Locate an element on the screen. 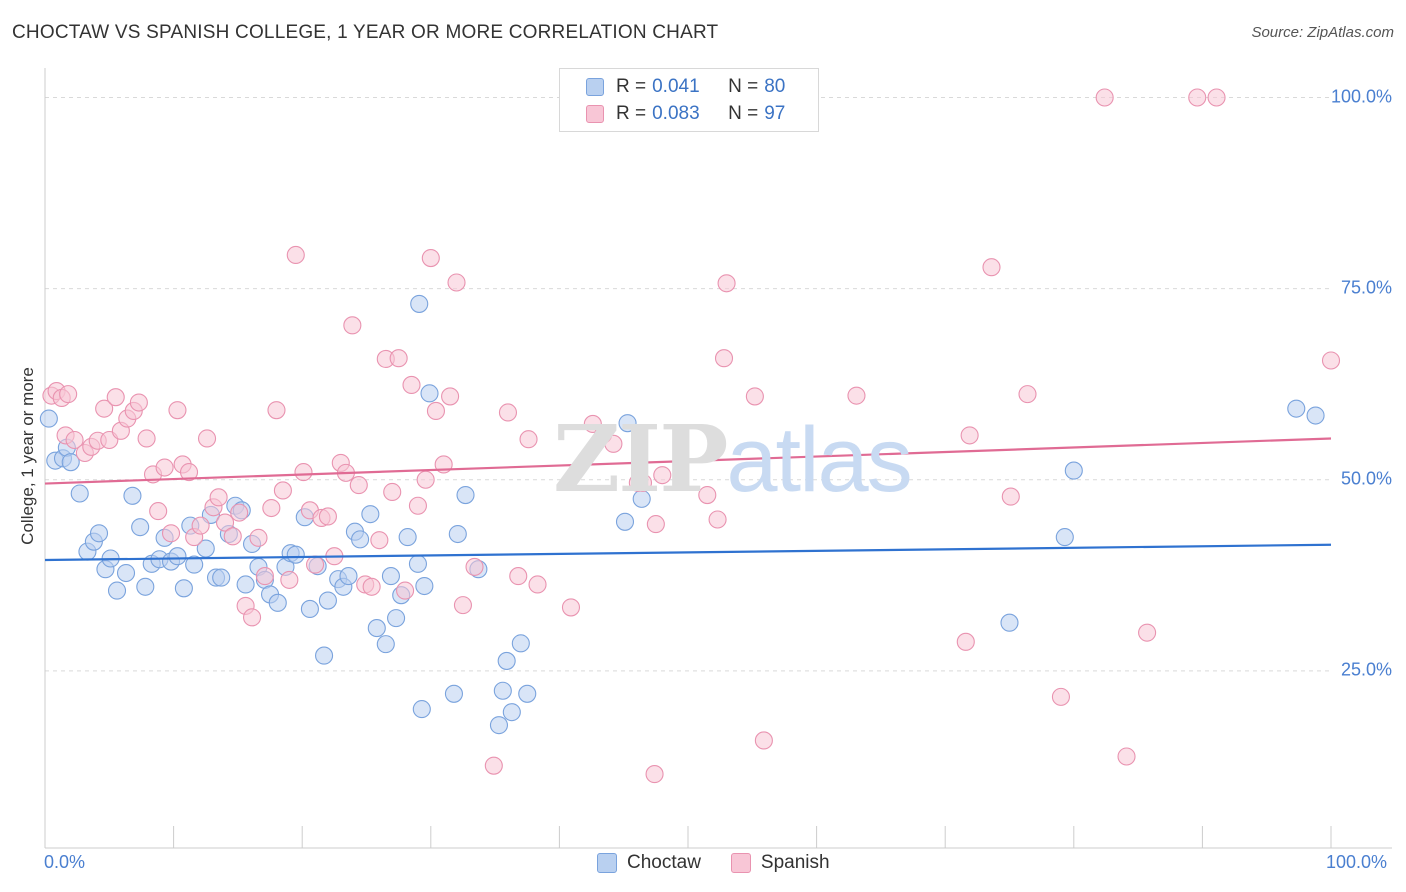  choctaw-trend-line is located at coordinates (688, 552).